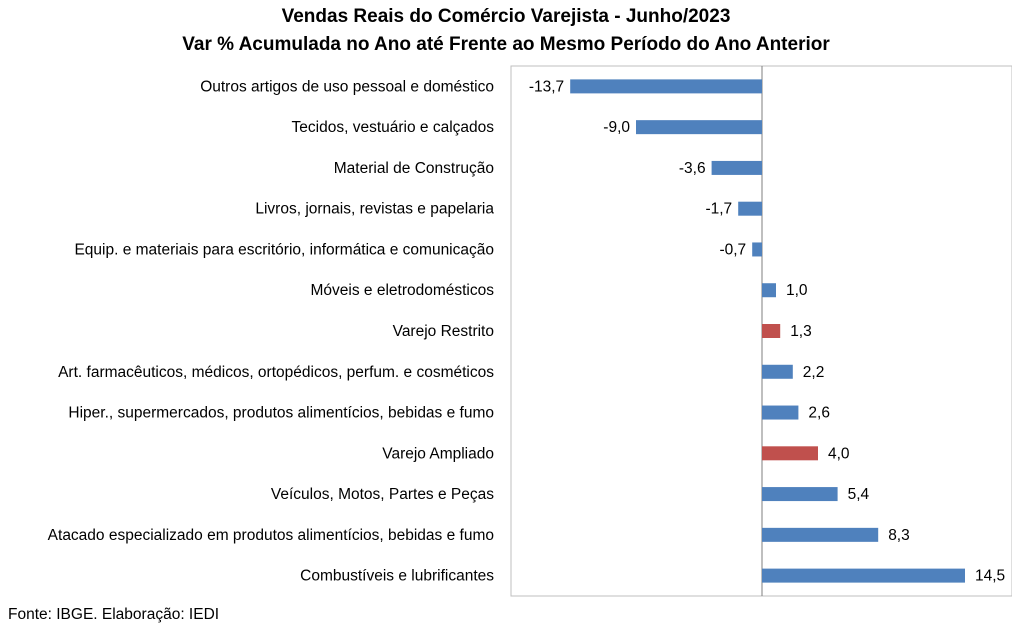  What do you see at coordinates (859, 494) in the screenshot?
I see `value-label: 5,4` at bounding box center [859, 494].